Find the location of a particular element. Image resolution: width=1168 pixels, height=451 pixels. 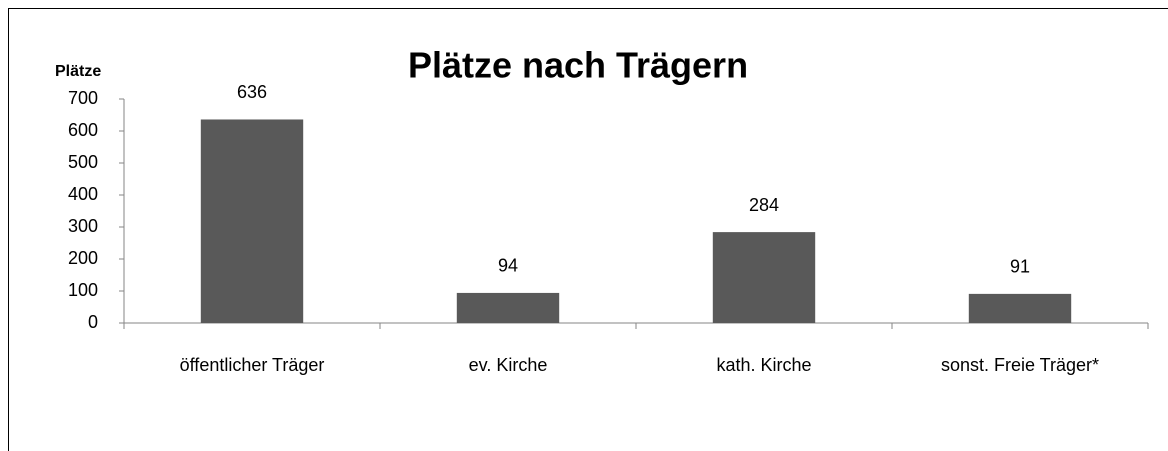

x-tick-label: kath. Kirche is located at coordinates (763, 365).